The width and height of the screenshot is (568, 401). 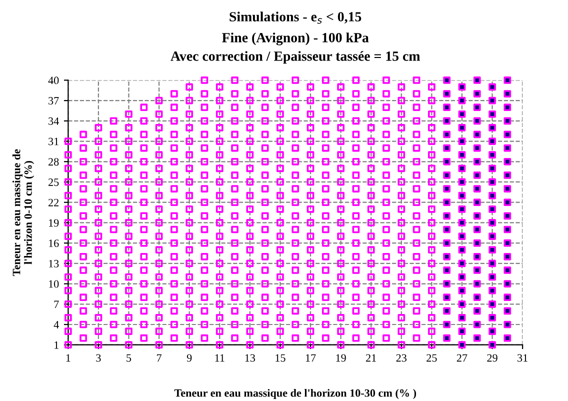 I want to click on y-tick-label: 13, so click(x=54, y=264).